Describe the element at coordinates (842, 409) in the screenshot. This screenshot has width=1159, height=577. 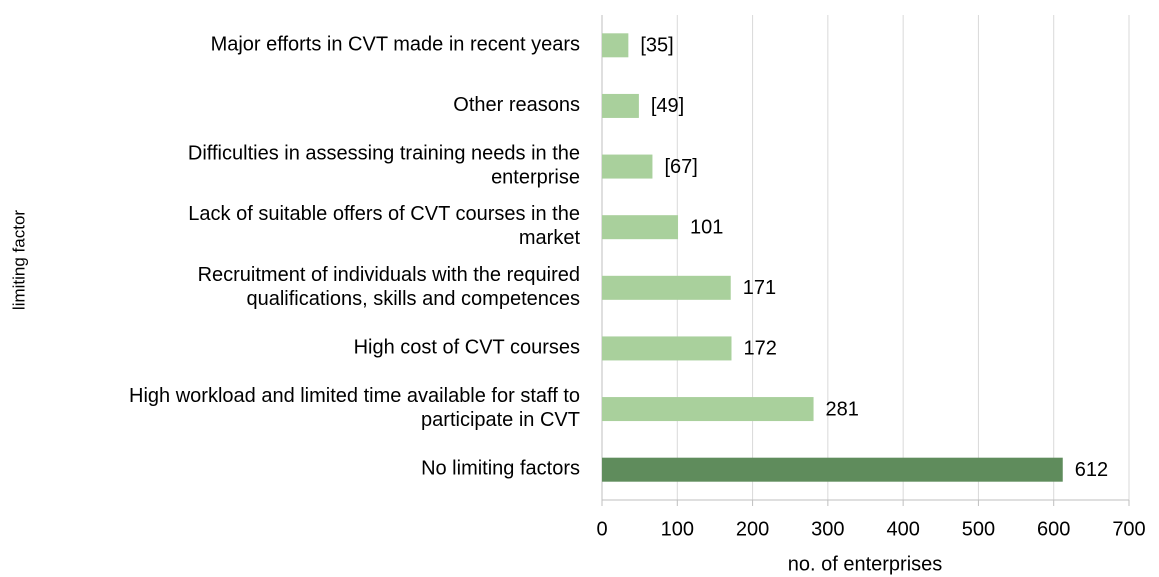
I see `value-label: 281` at that location.